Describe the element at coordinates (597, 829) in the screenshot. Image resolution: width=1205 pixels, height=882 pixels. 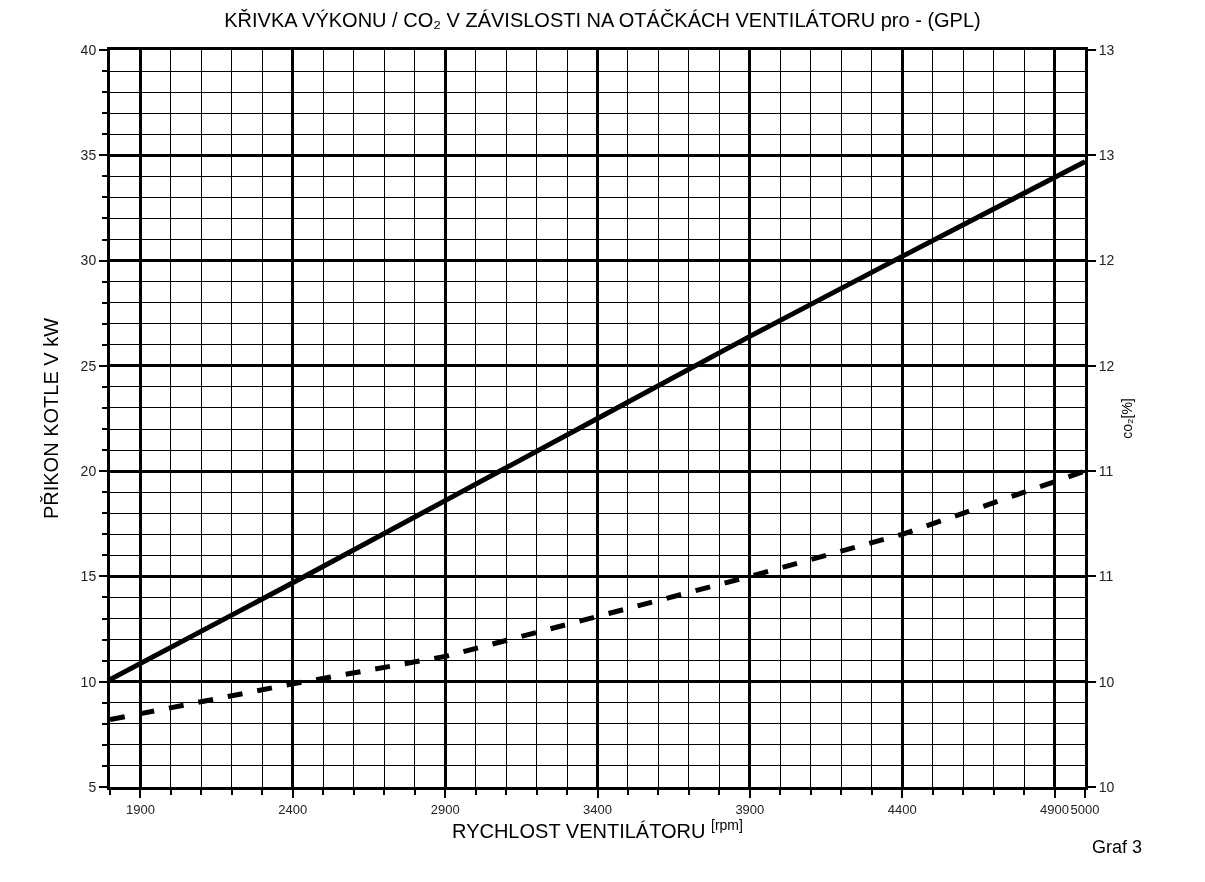
I see `x-axis-title: RYCHLOST VENTILÁTORU $^{[rpm]}$` at that location.